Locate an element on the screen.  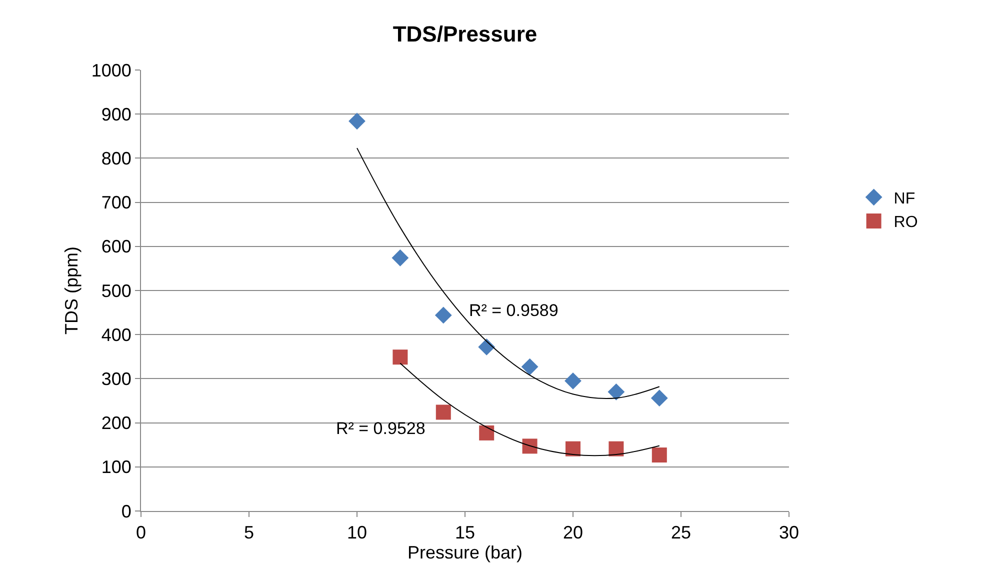
y-tick-label: 500 is located at coordinates (116, 290).